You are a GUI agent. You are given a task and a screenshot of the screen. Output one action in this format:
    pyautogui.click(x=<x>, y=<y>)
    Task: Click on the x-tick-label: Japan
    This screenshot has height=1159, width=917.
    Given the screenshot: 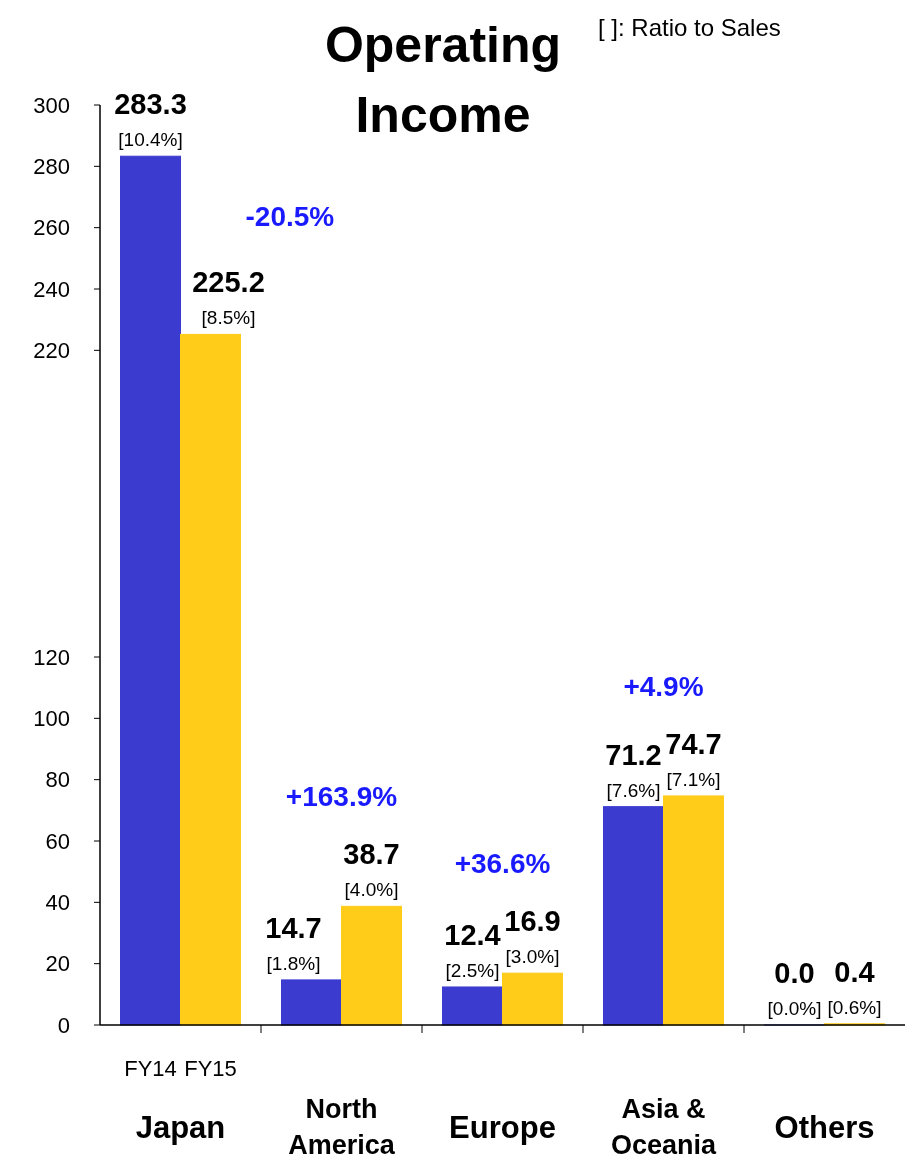 What is the action you would take?
    pyautogui.click(x=180, y=1127)
    